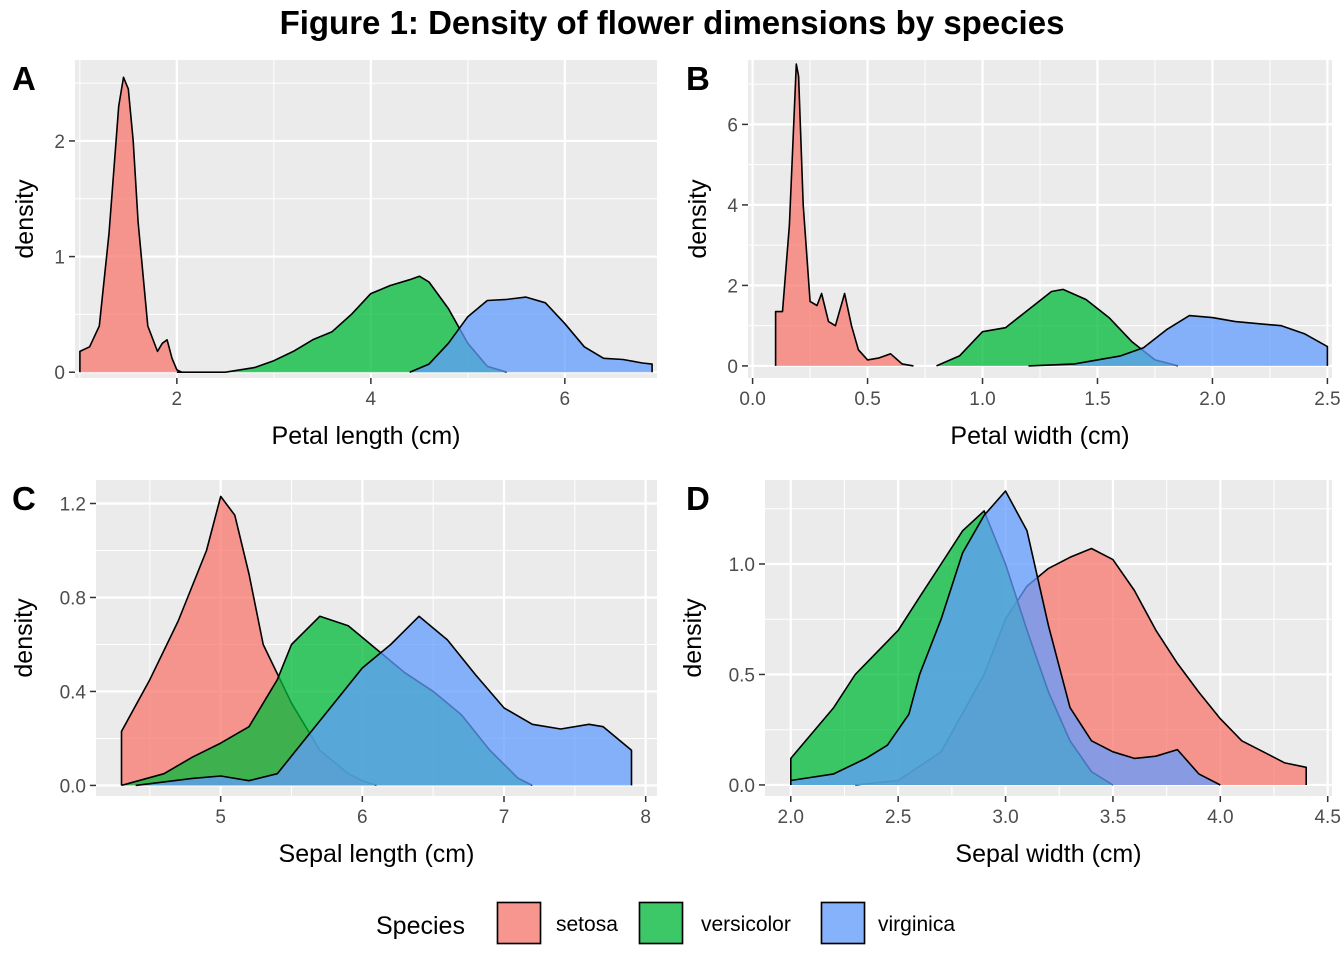 This screenshot has height=960, width=1344. I want to click on x-tick-label: 4.5, so click(1327, 817).